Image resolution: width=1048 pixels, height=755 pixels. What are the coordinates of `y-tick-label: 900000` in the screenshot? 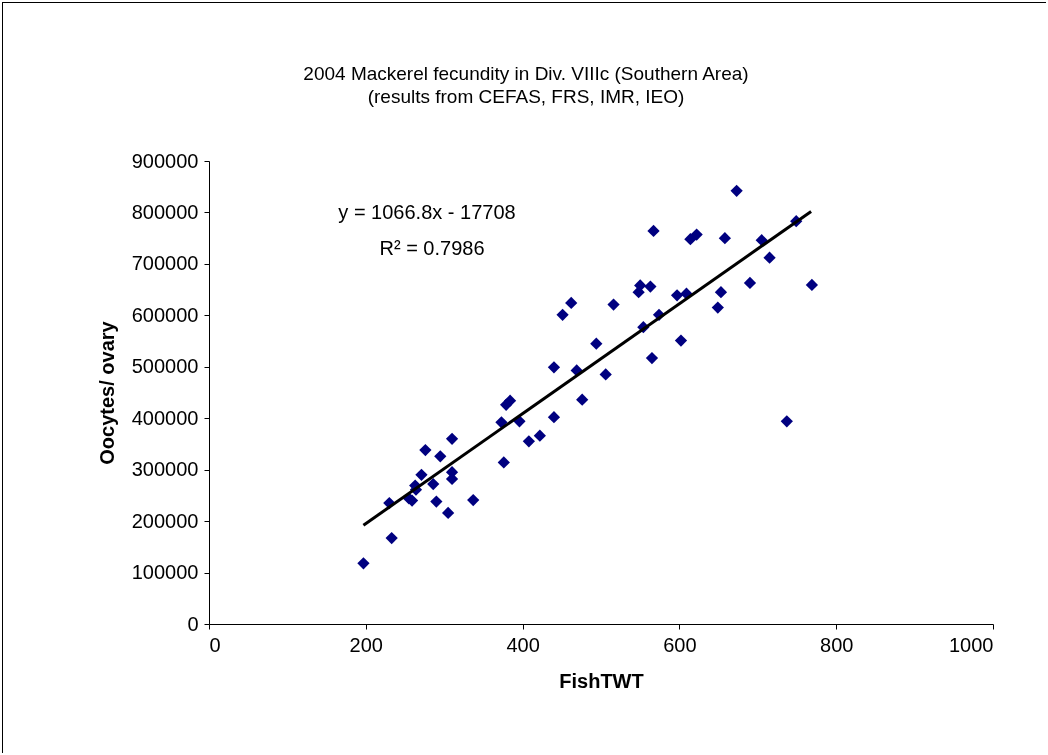 It's located at (165, 160).